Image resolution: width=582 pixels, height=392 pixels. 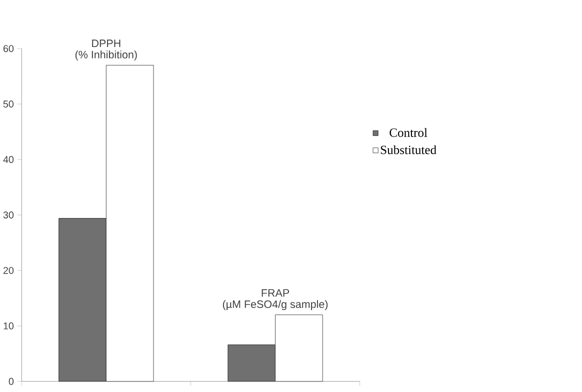 I want to click on legend-label: Substituted, so click(x=408, y=149).